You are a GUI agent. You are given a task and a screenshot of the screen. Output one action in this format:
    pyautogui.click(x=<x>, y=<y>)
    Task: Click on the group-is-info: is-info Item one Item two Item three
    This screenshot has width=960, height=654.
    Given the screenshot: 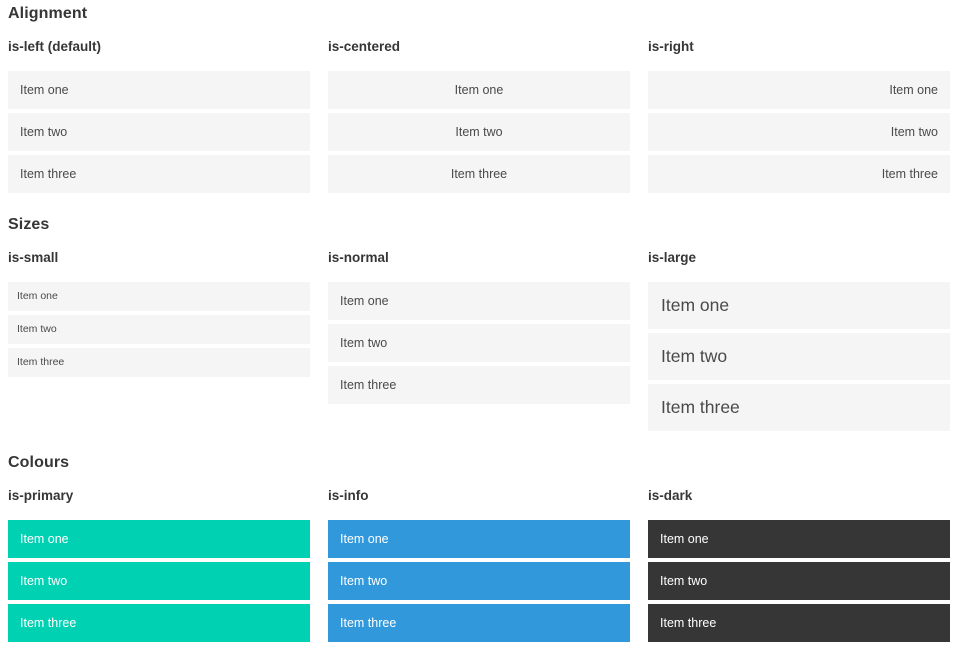 What is the action you would take?
    pyautogui.click(x=479, y=557)
    